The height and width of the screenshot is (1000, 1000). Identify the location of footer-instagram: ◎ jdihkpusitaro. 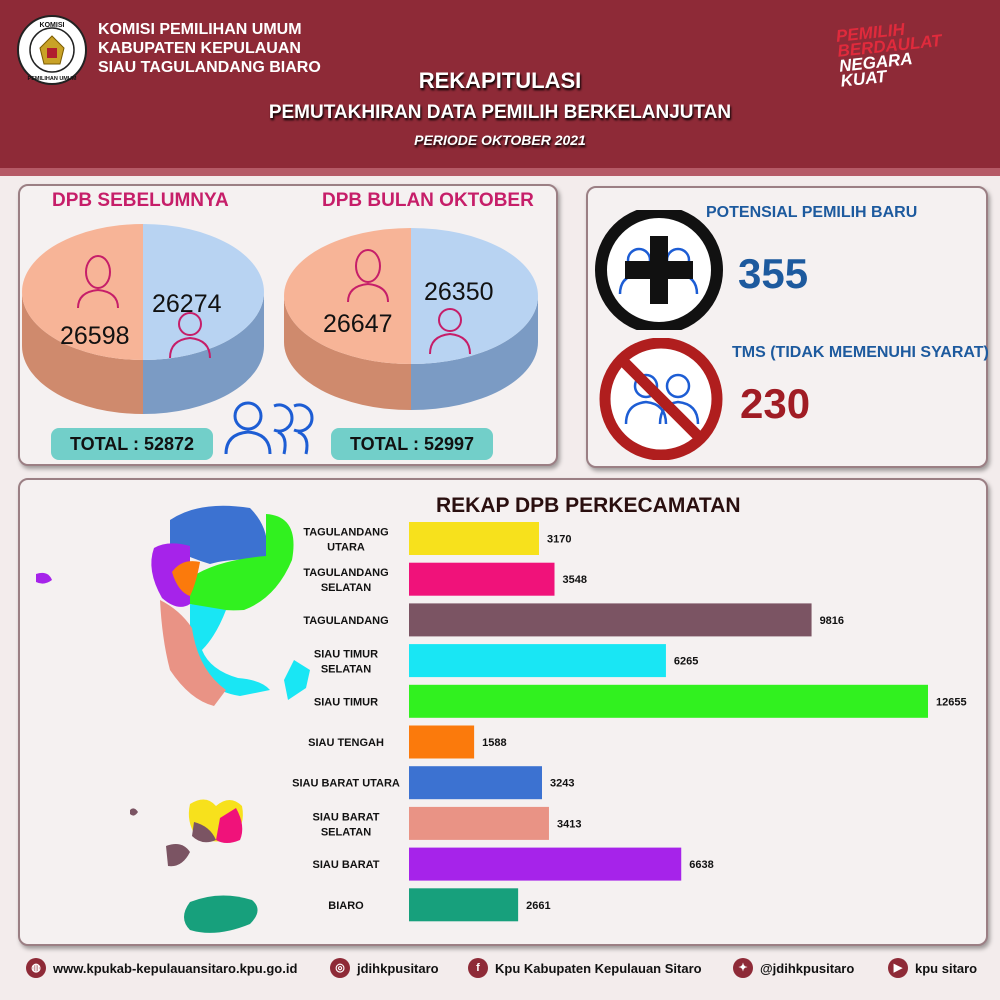
(384, 968).